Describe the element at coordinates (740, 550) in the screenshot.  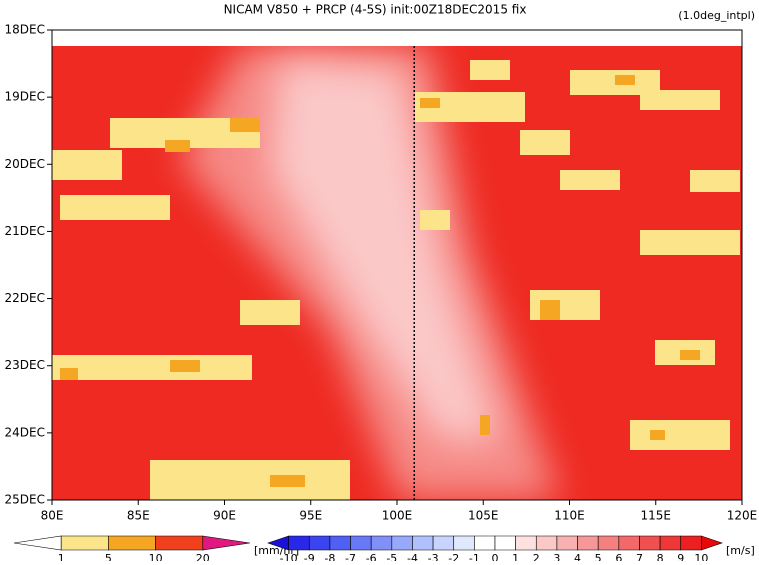
I see `colorbar-unit: [m/s]` at that location.